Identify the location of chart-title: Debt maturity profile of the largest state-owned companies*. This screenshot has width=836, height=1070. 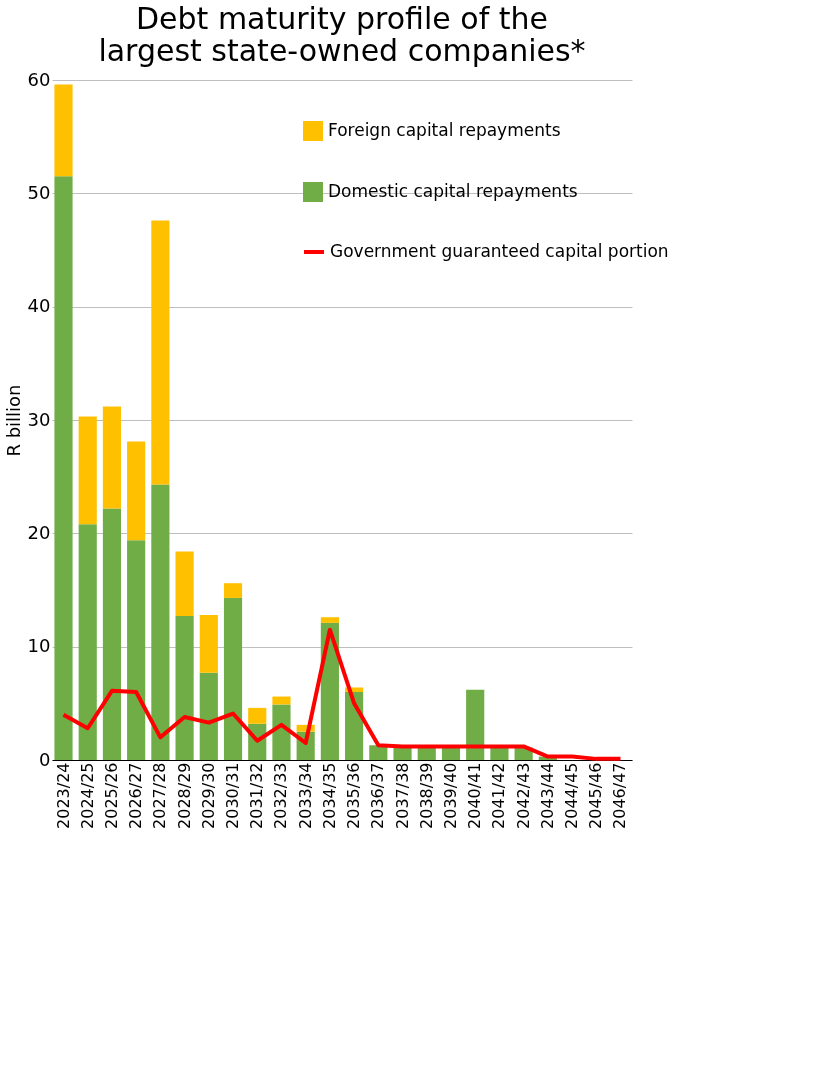
(342, 34).